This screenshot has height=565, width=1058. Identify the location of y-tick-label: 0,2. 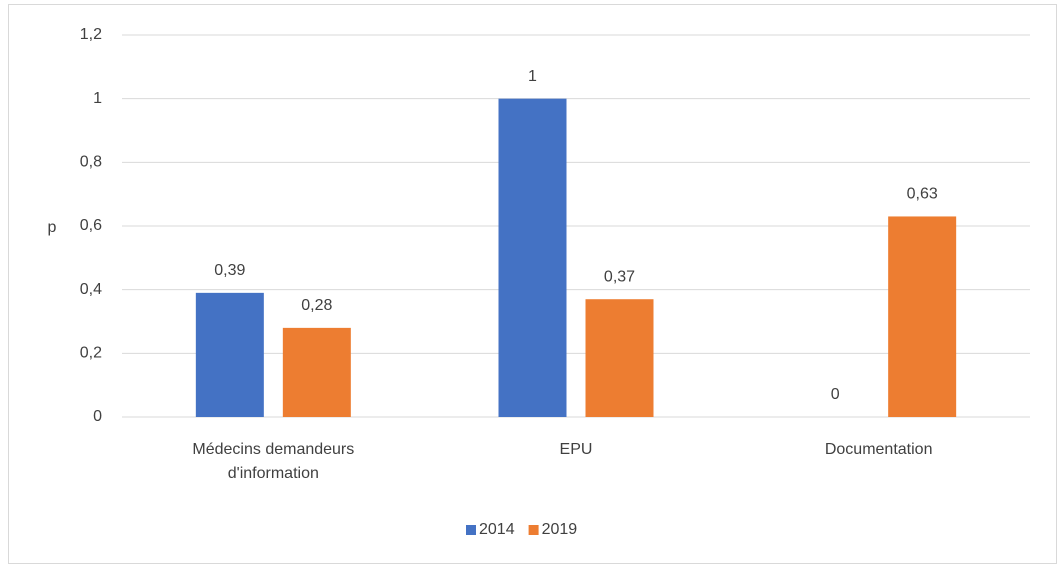
(91, 353).